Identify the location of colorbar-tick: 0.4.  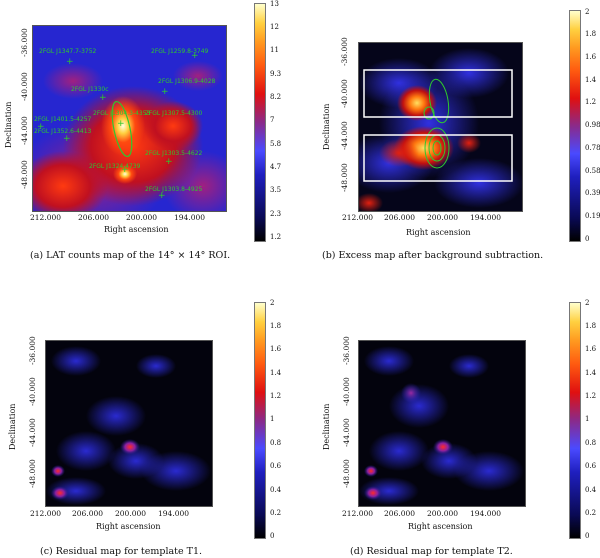
(276, 490).